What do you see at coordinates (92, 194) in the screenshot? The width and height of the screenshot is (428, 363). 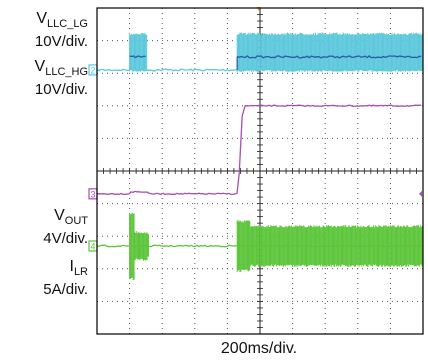 I see `ground-marker-label-vout: 3` at bounding box center [92, 194].